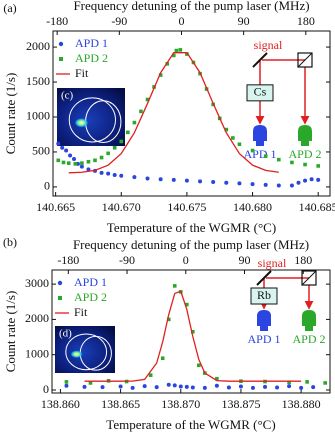  What do you see at coordinates (317, 207) in the screenshot?
I see `x-tick-label: 140.685` at bounding box center [317, 207].